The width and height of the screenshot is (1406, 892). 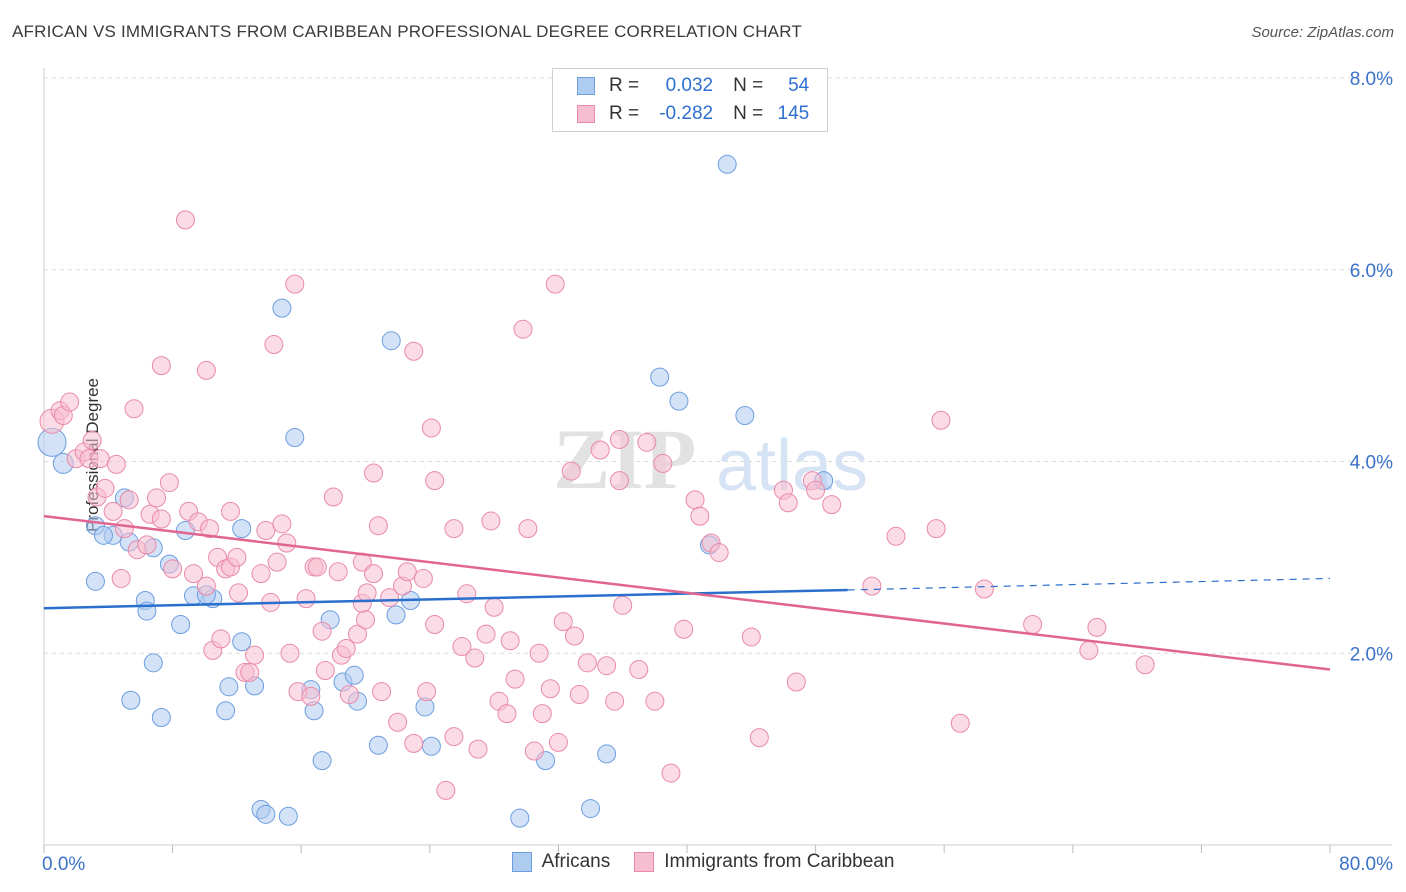 I want to click on n-label: N =, so click(x=748, y=85).